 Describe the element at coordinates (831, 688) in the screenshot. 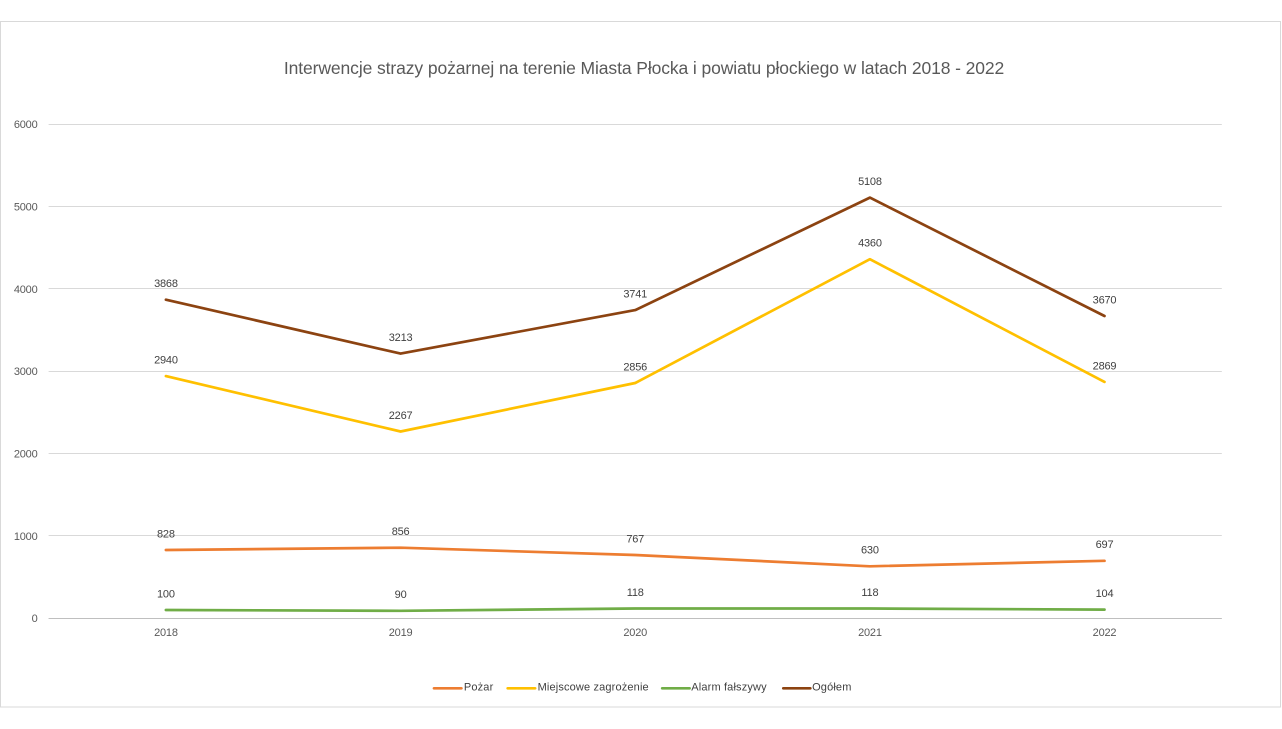

I see `svg-text: Ogółem` at that location.